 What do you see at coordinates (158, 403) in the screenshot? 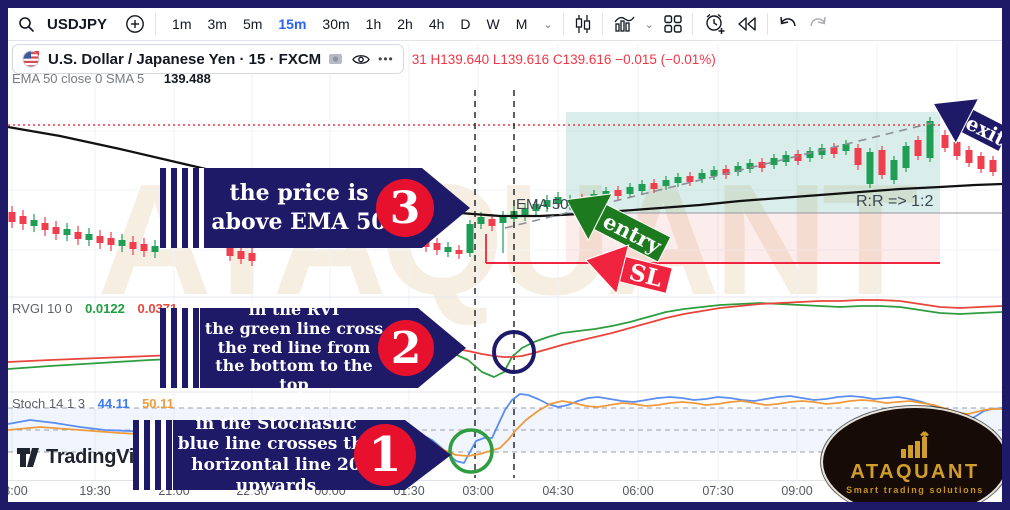
I see `stoch-orange-value: 50.11` at bounding box center [158, 403].